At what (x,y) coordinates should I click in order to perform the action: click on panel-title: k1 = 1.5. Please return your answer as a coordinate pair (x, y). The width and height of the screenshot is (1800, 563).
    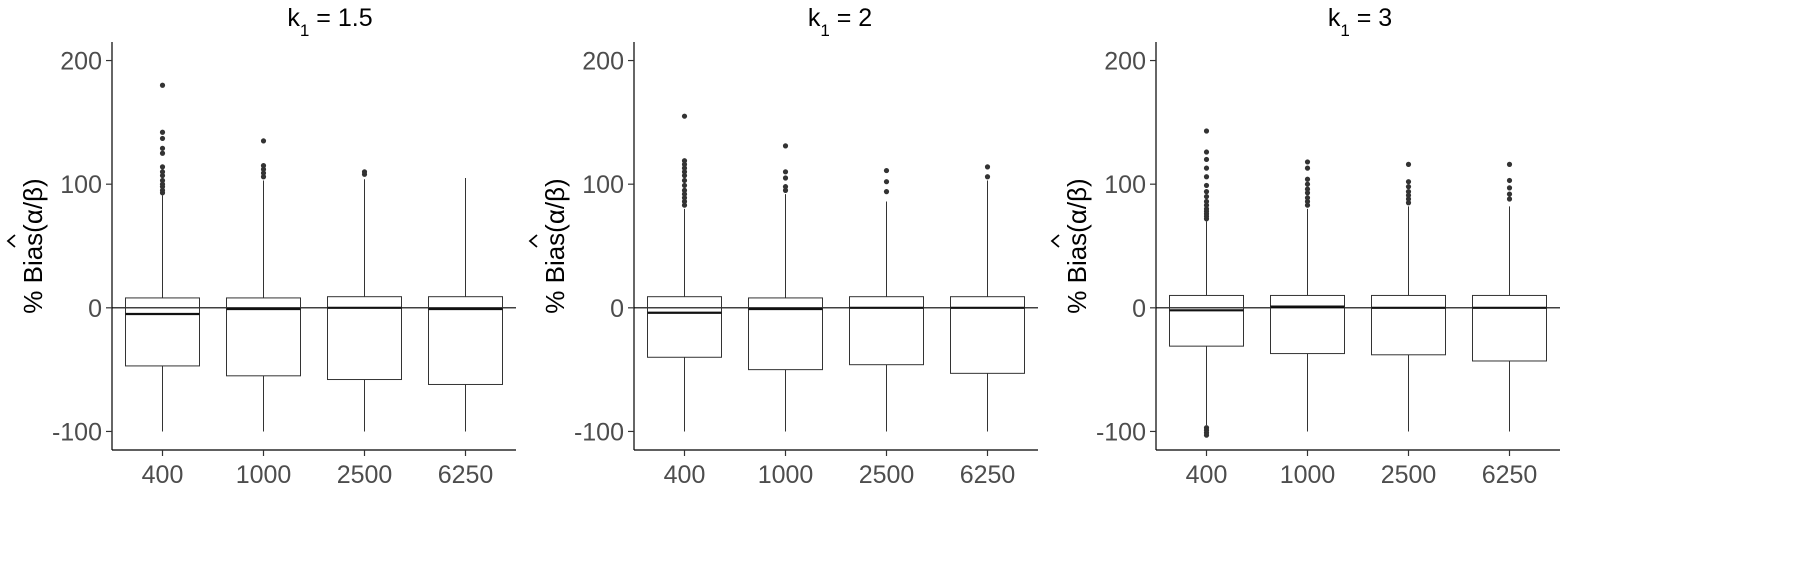
    Looking at the image, I should click on (329, 22).